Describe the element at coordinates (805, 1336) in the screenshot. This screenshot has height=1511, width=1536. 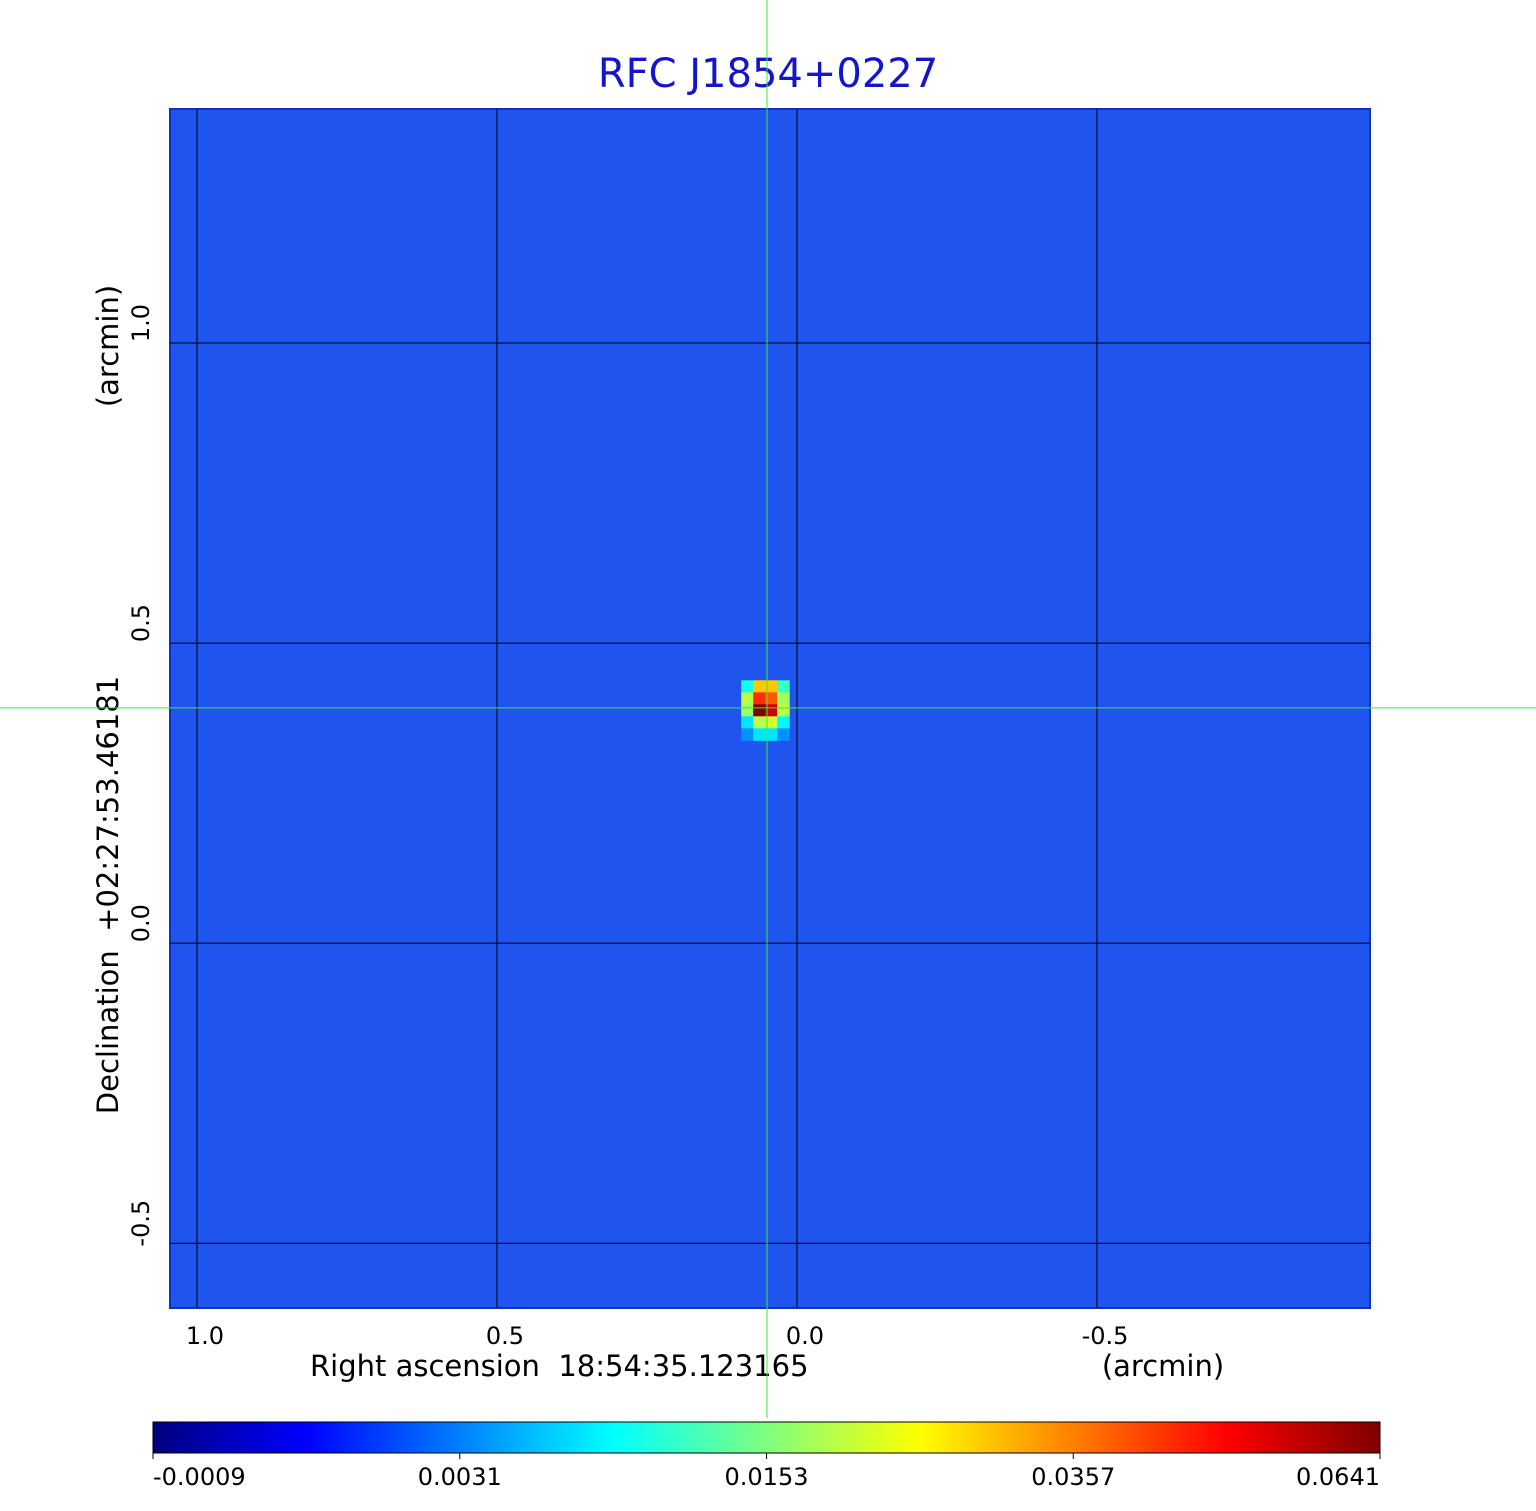
I see `x-tick-label: 0.0` at that location.